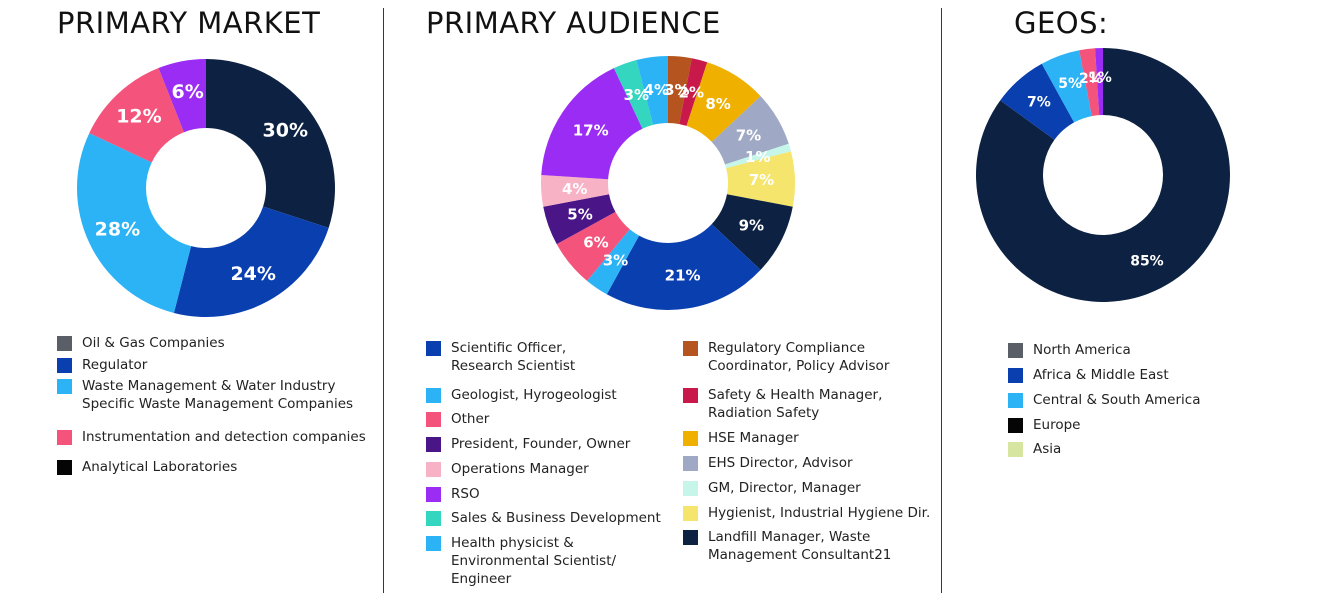 This screenshot has height=597, width=1336. Describe the element at coordinates (1070, 84) in the screenshot. I see `geos-slice-label: 5%` at that location.